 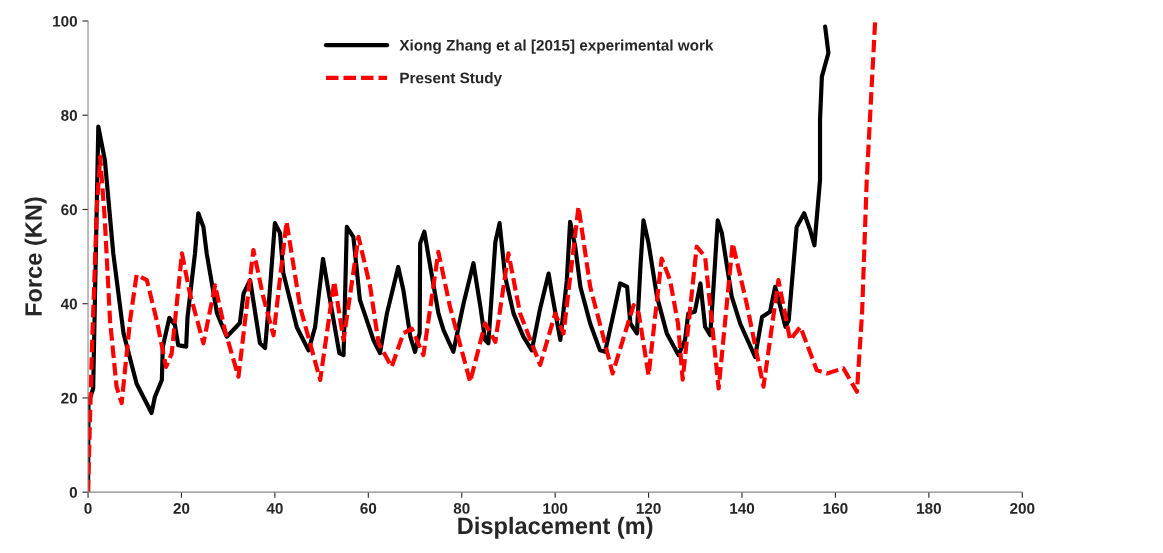 I want to click on x-tick-label: 80, so click(x=461, y=508).